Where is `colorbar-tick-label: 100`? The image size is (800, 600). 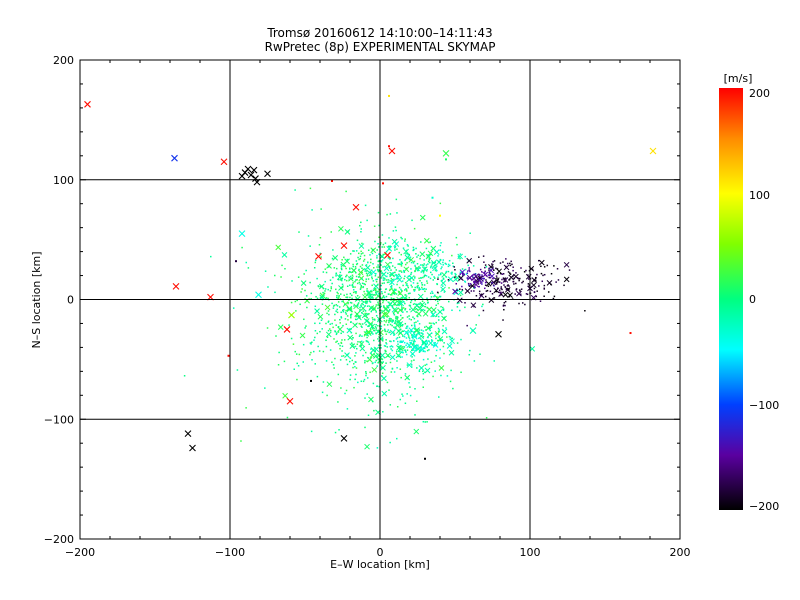 colorbar-tick-label: 100 is located at coordinates (759, 195).